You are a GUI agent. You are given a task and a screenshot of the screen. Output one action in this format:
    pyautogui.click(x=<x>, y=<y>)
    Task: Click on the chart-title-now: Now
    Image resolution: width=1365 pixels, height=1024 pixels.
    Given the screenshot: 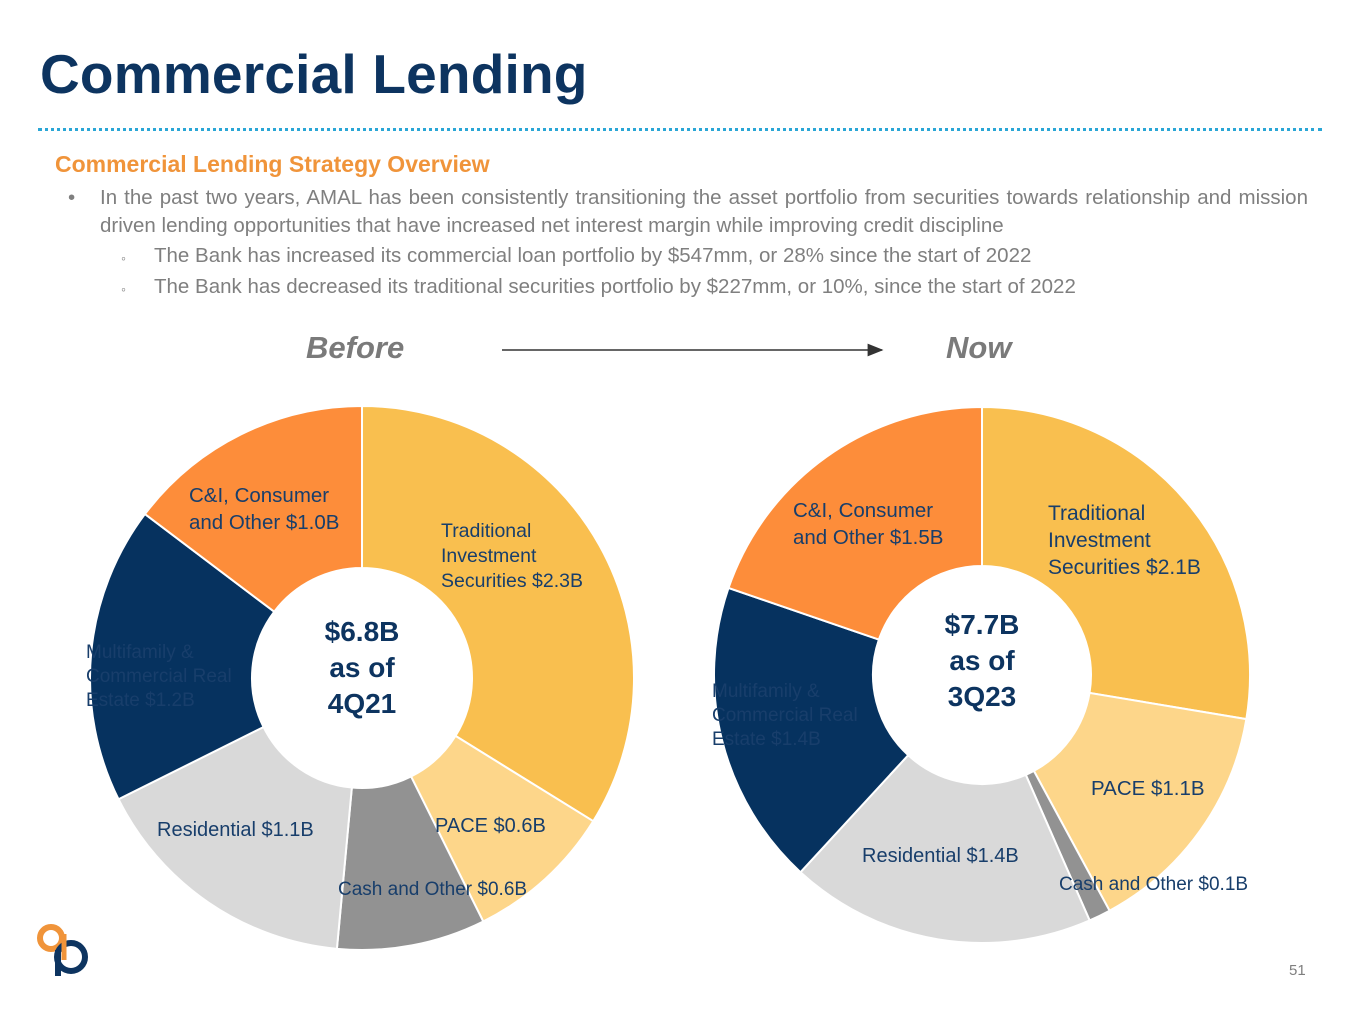 What is the action you would take?
    pyautogui.click(x=979, y=347)
    